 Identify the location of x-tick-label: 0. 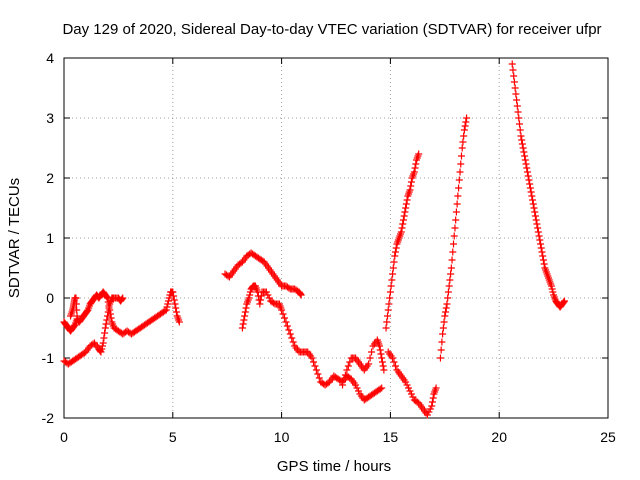
(64, 437).